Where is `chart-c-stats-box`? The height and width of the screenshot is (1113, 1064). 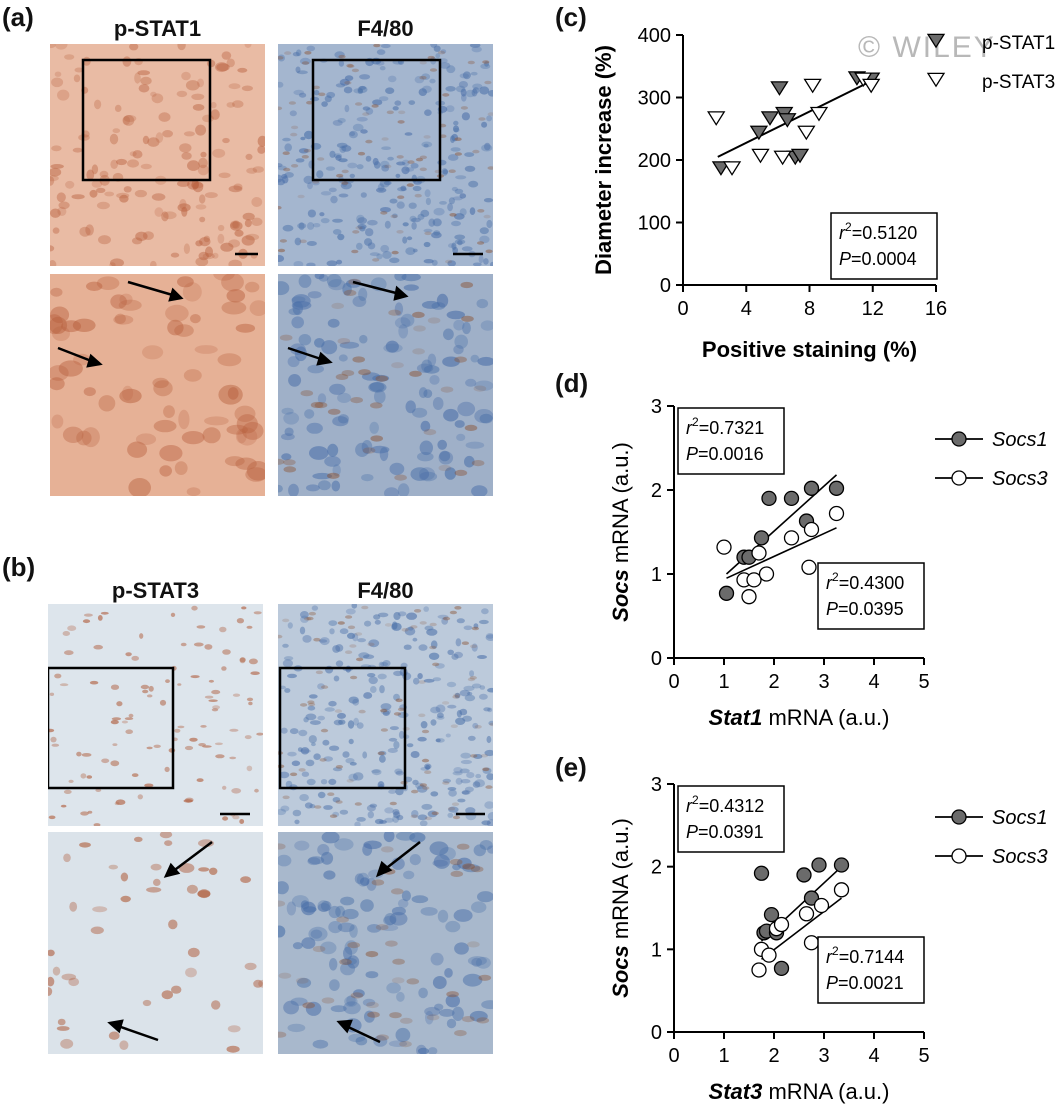 chart-c-stats-box is located at coordinates (884, 246).